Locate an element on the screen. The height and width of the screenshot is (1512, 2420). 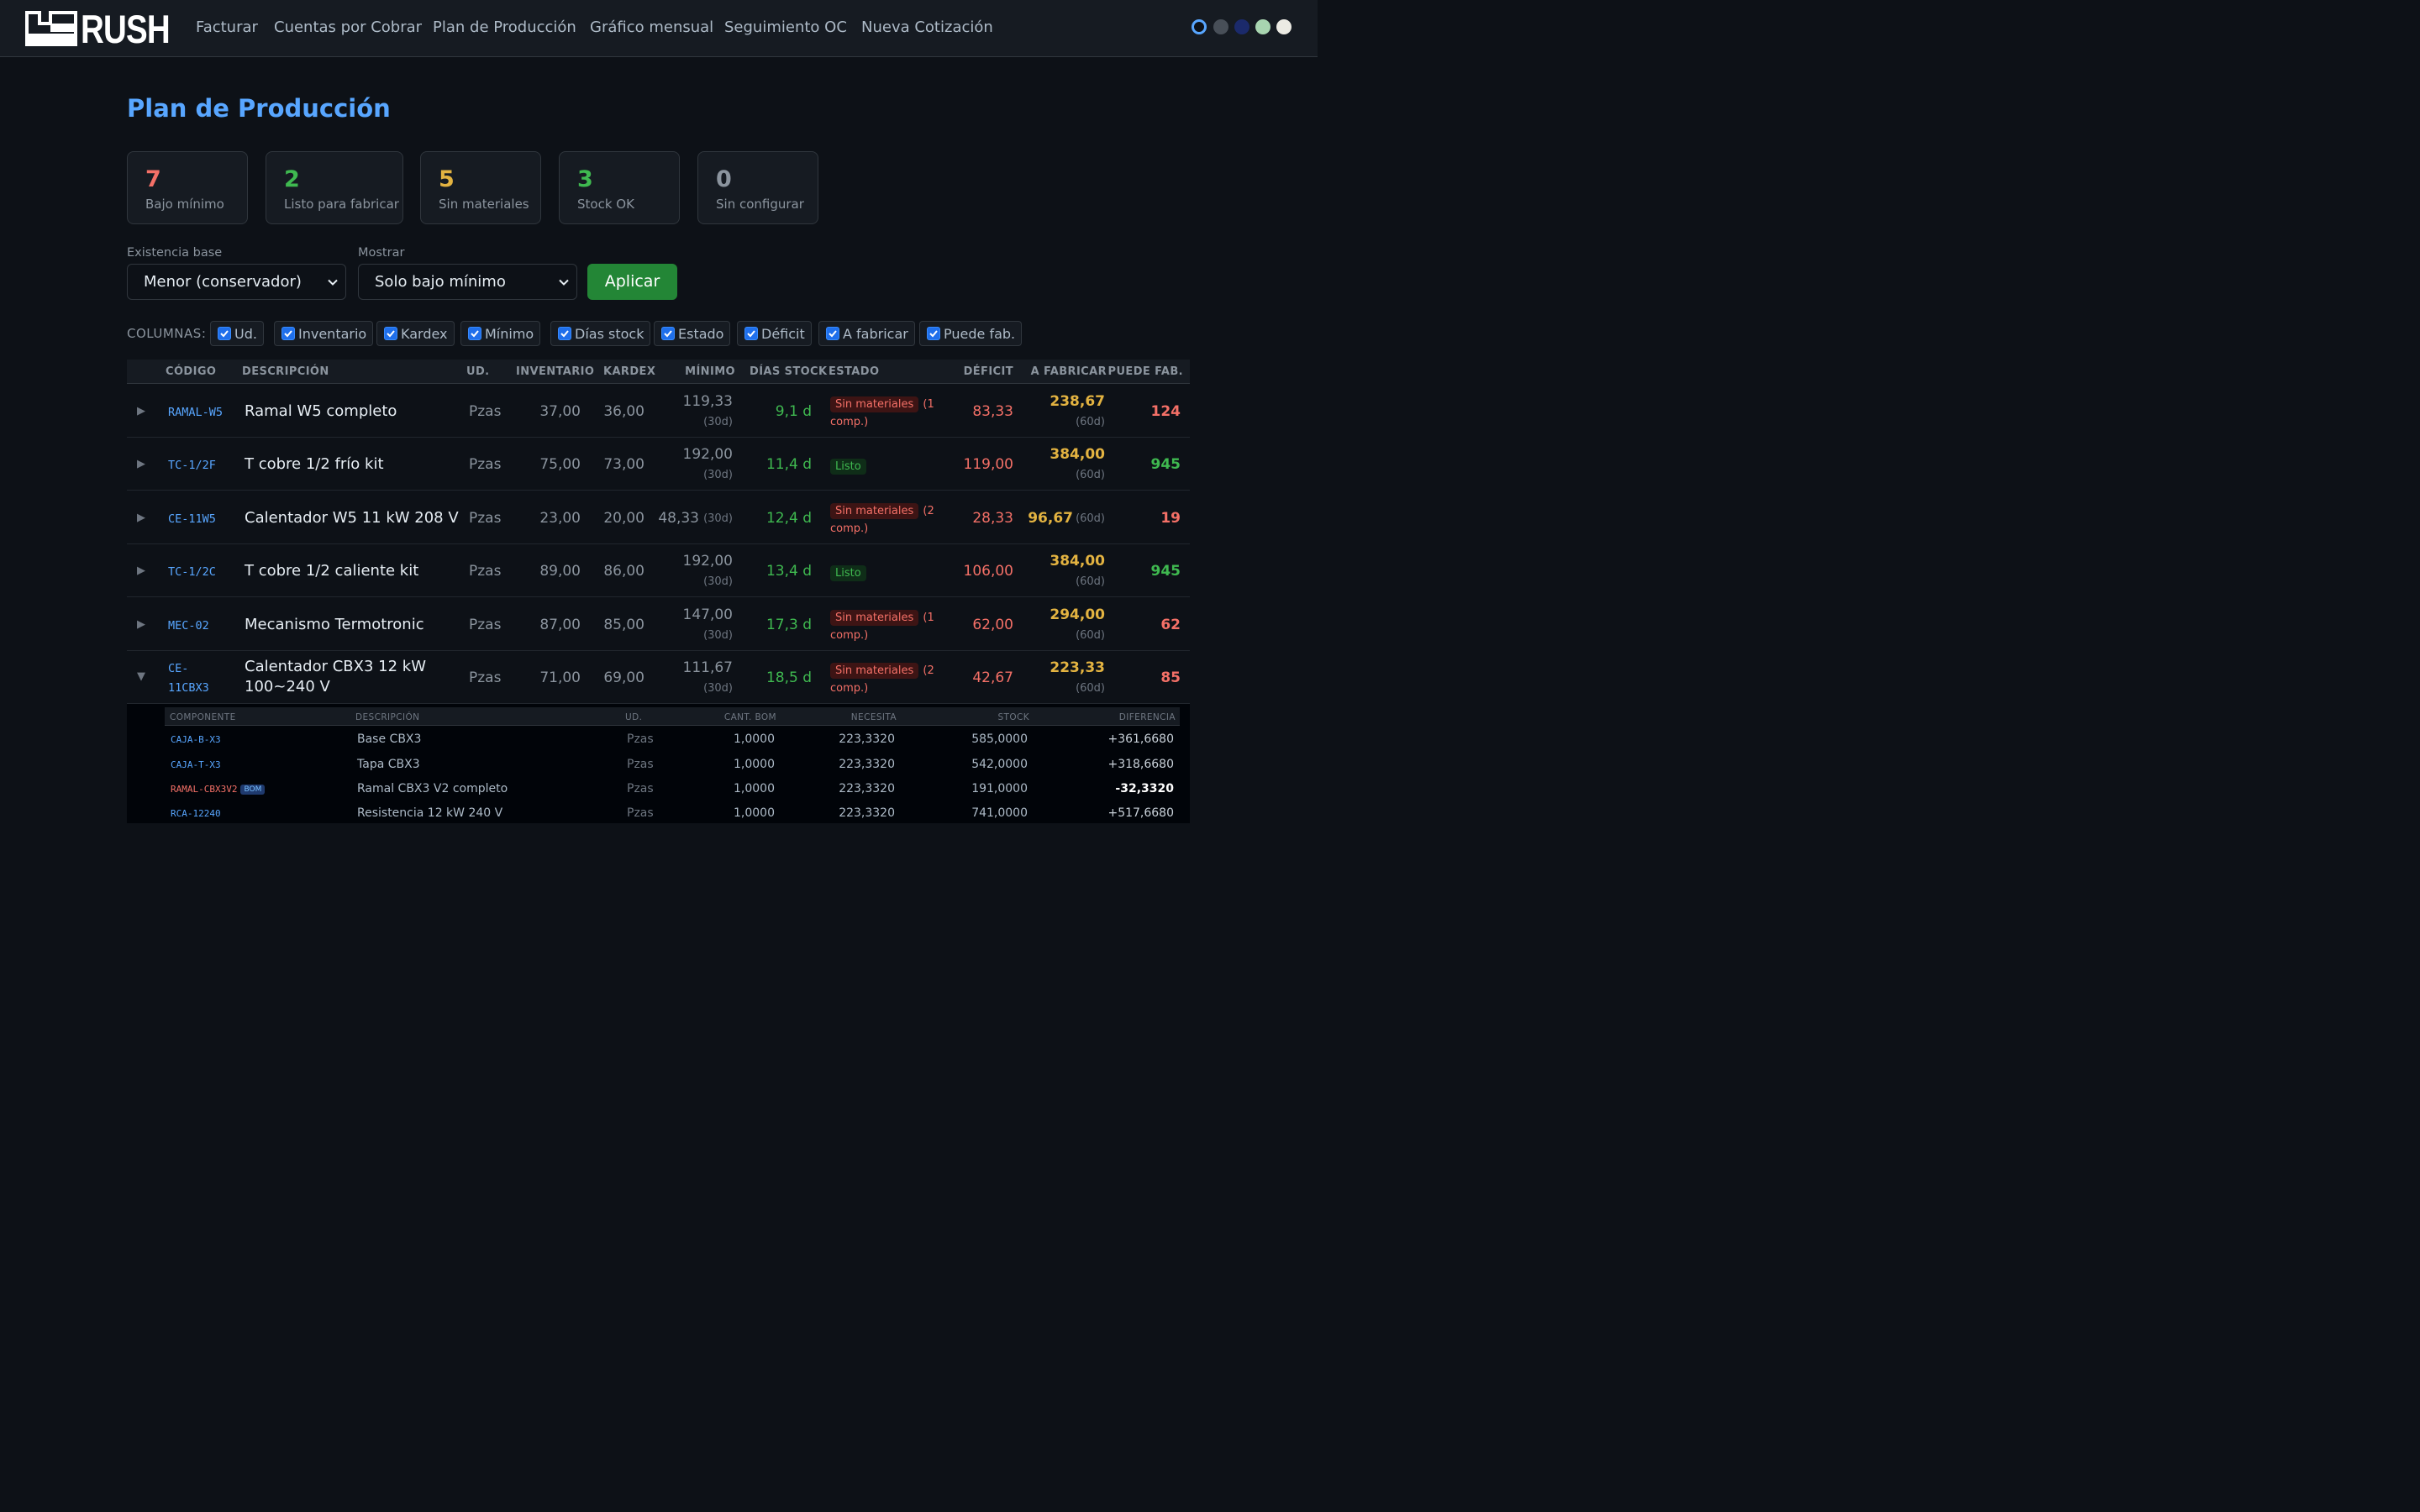
kardex-value: 20,00 is located at coordinates (623, 518).